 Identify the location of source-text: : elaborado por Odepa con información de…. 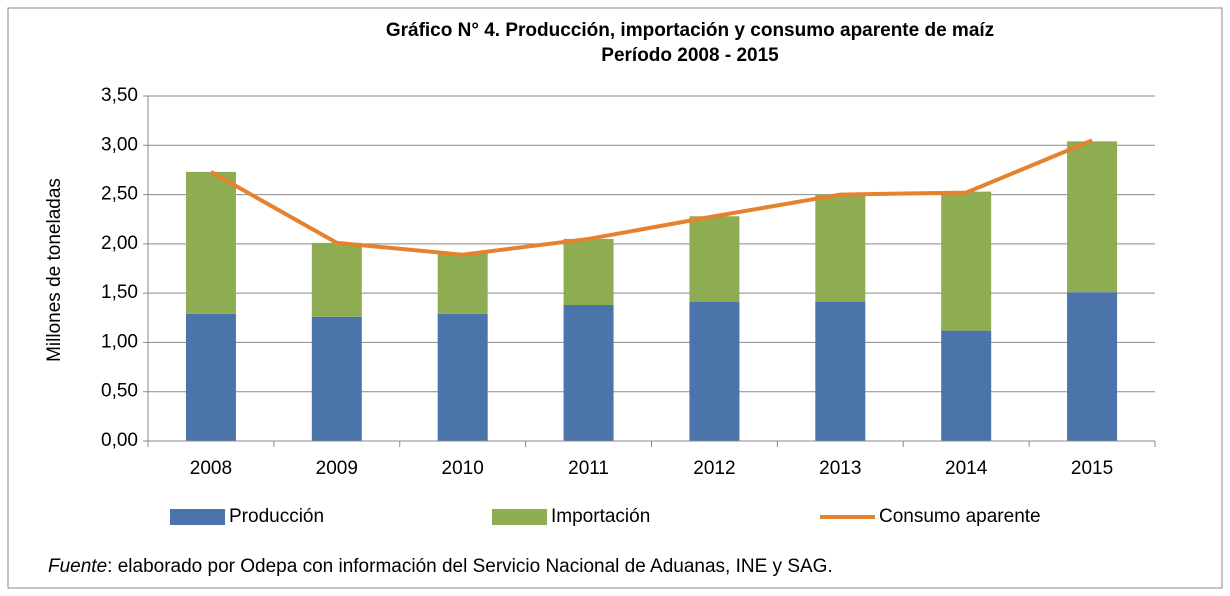
(470, 566).